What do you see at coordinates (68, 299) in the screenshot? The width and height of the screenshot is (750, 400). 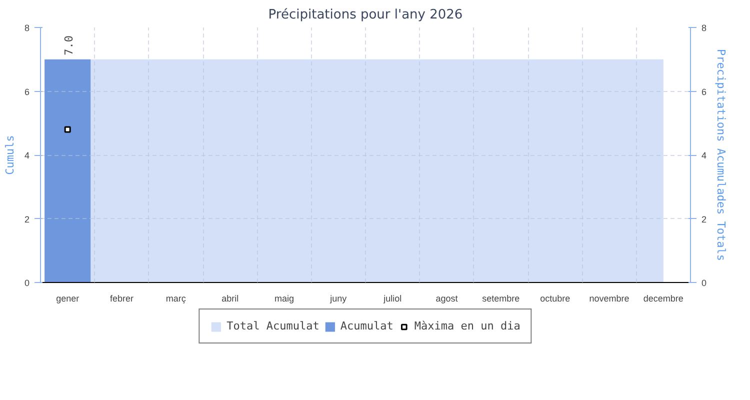 I see `x-tick-label: gener` at bounding box center [68, 299].